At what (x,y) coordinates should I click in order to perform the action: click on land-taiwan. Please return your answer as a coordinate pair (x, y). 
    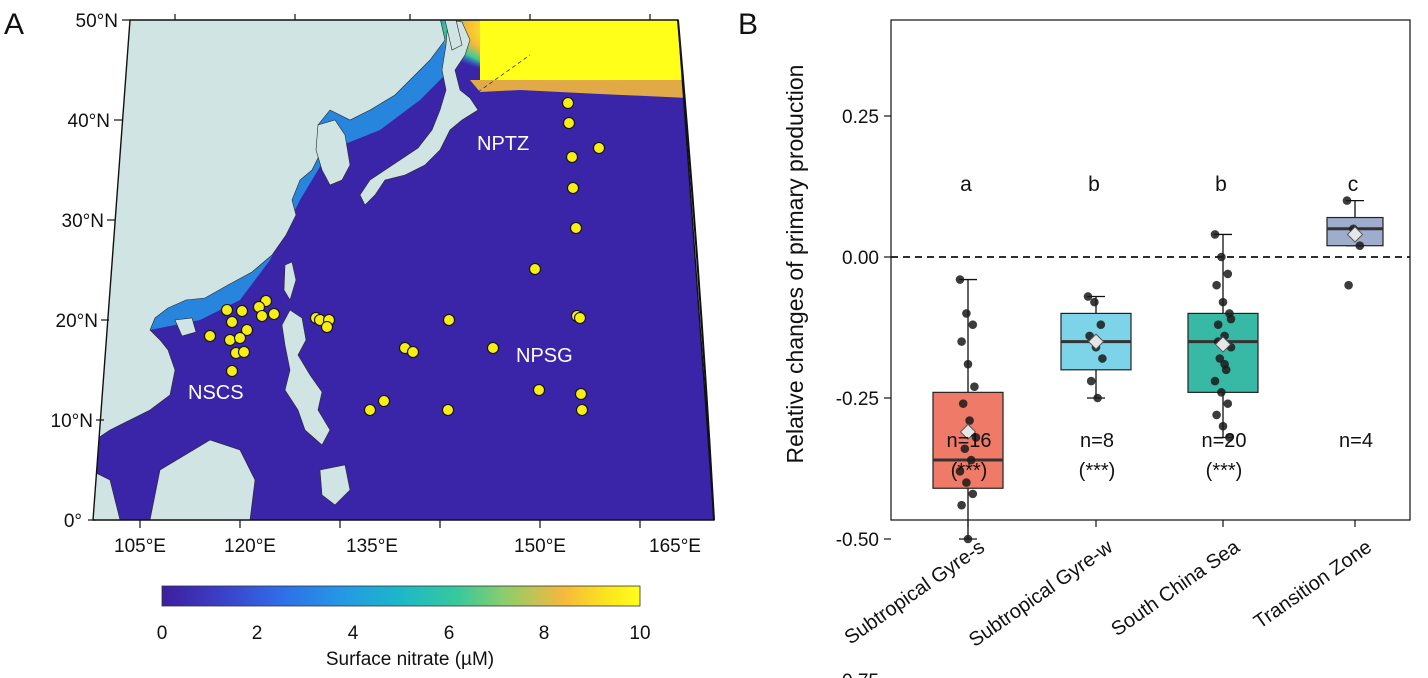
    Looking at the image, I should click on (290, 281).